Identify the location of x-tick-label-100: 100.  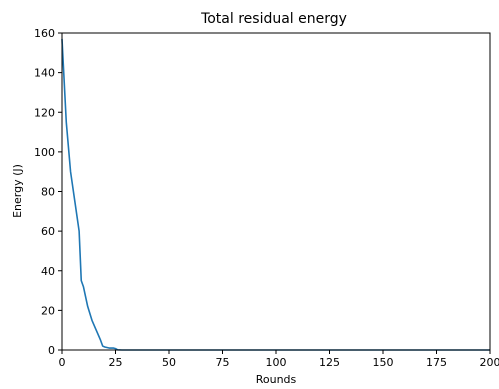
(276, 362).